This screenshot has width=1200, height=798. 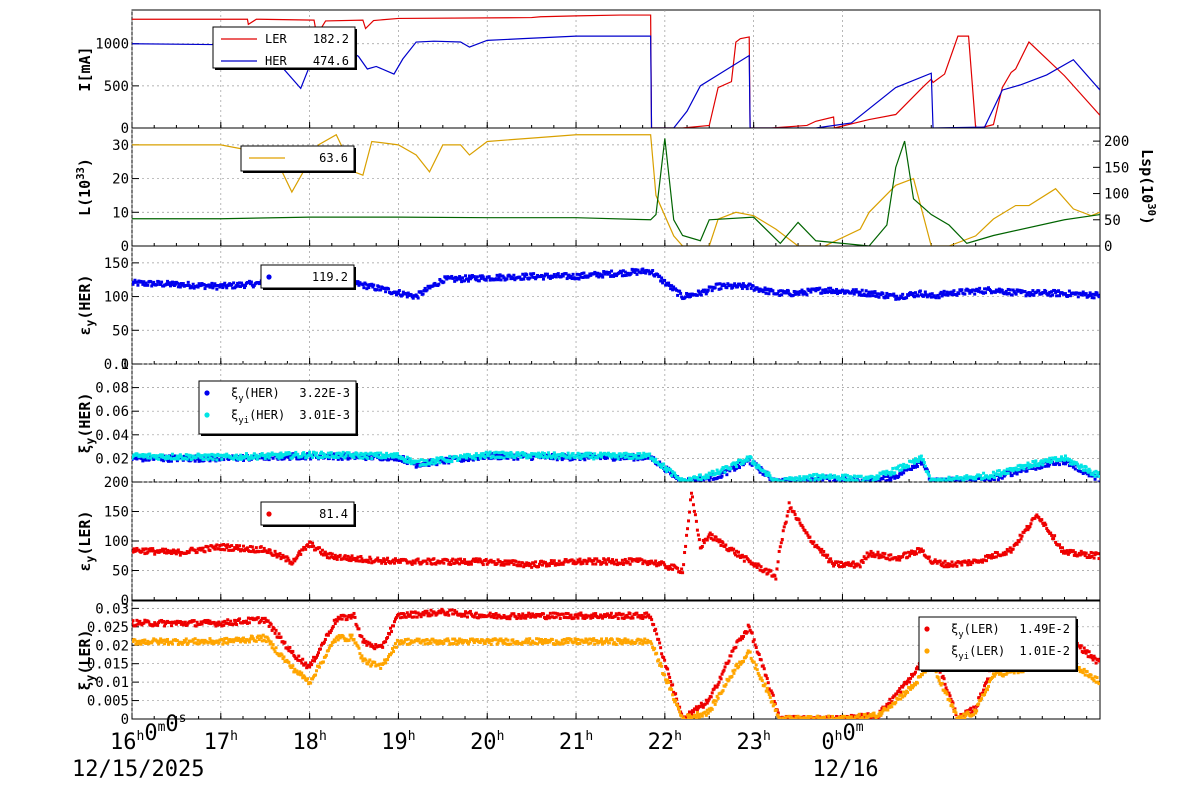 I want to click on plot-frame, so click(x=616, y=305).